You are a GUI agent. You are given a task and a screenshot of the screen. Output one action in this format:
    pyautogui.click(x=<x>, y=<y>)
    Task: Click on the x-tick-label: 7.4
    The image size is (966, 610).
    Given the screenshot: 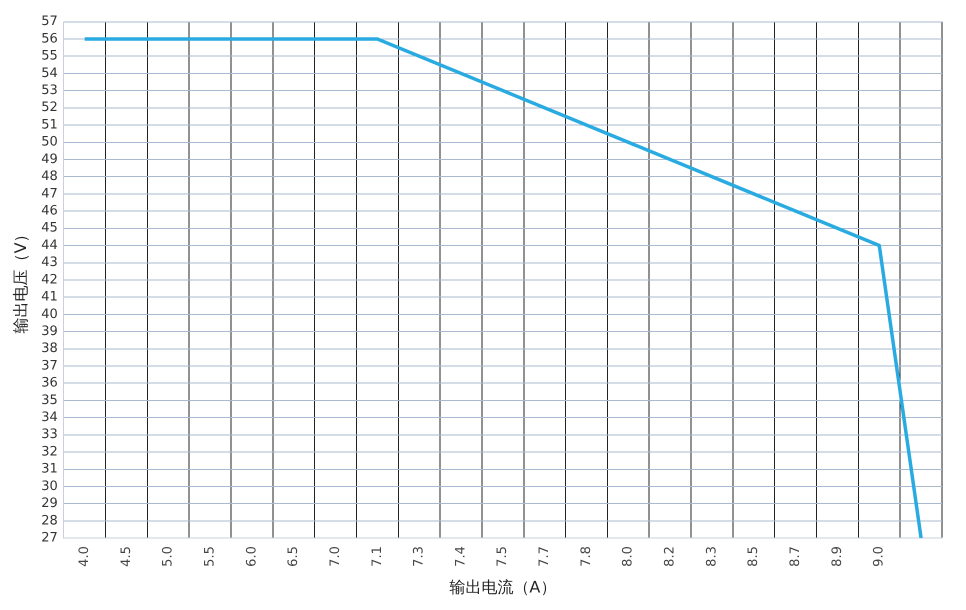 What is the action you would take?
    pyautogui.click(x=460, y=556)
    